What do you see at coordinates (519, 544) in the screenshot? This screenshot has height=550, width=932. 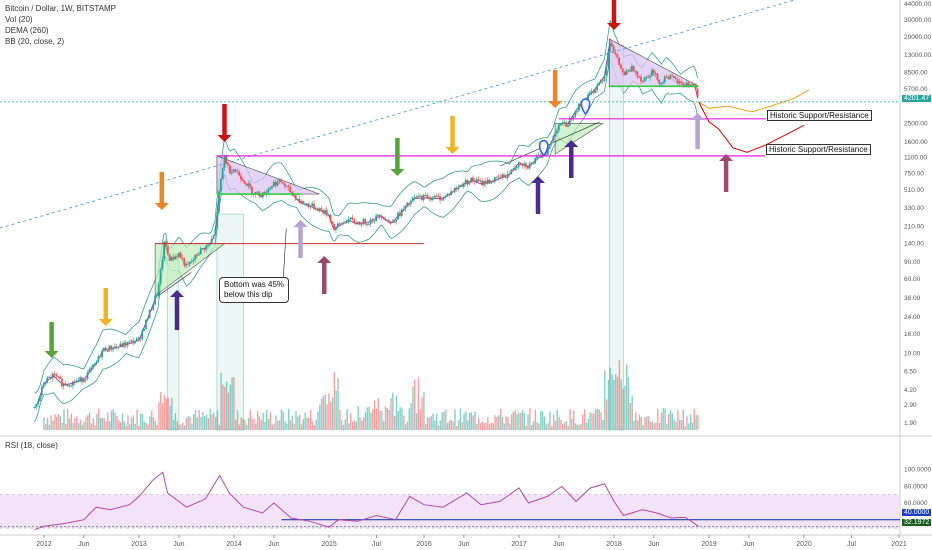 I see `x-tick-label: 2017` at bounding box center [519, 544].